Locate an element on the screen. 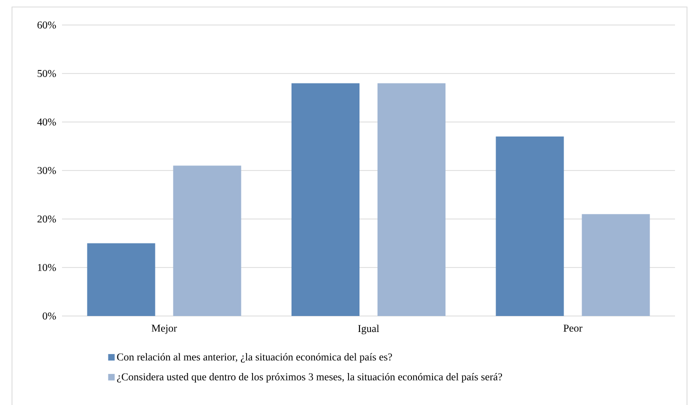  y-tick-label: 20% is located at coordinates (47, 219).